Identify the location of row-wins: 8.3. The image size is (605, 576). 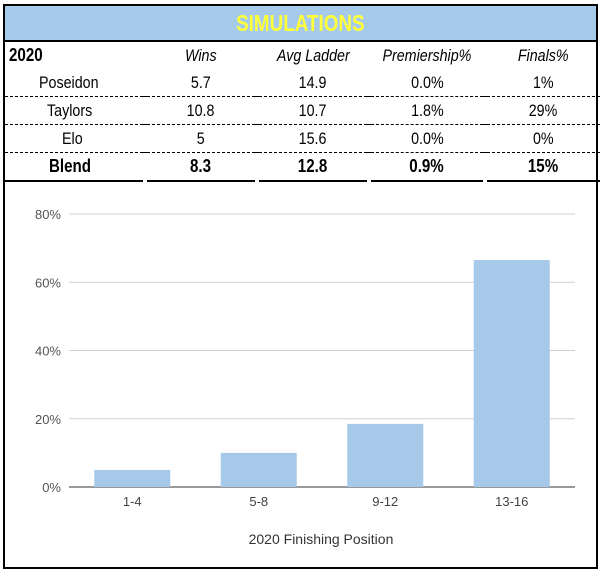
(201, 167).